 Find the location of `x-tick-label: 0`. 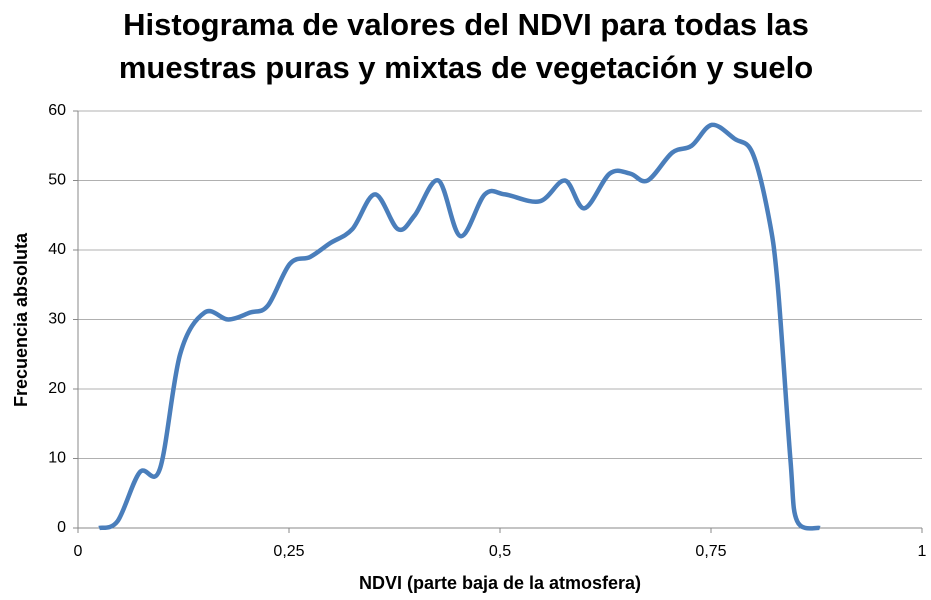

x-tick-label: 0 is located at coordinates (78, 551).